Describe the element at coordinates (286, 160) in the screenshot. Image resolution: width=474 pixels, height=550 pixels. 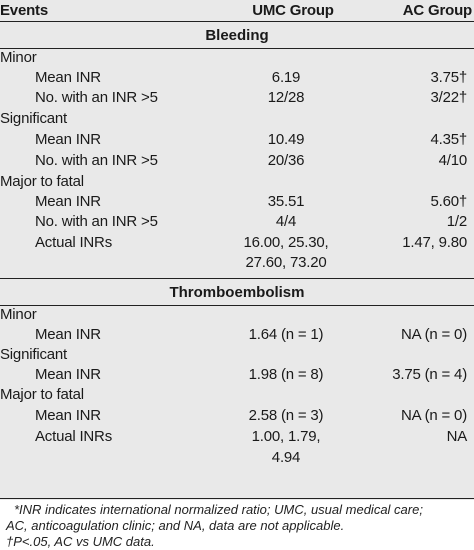
I see `umc-value: 20/36` at that location.